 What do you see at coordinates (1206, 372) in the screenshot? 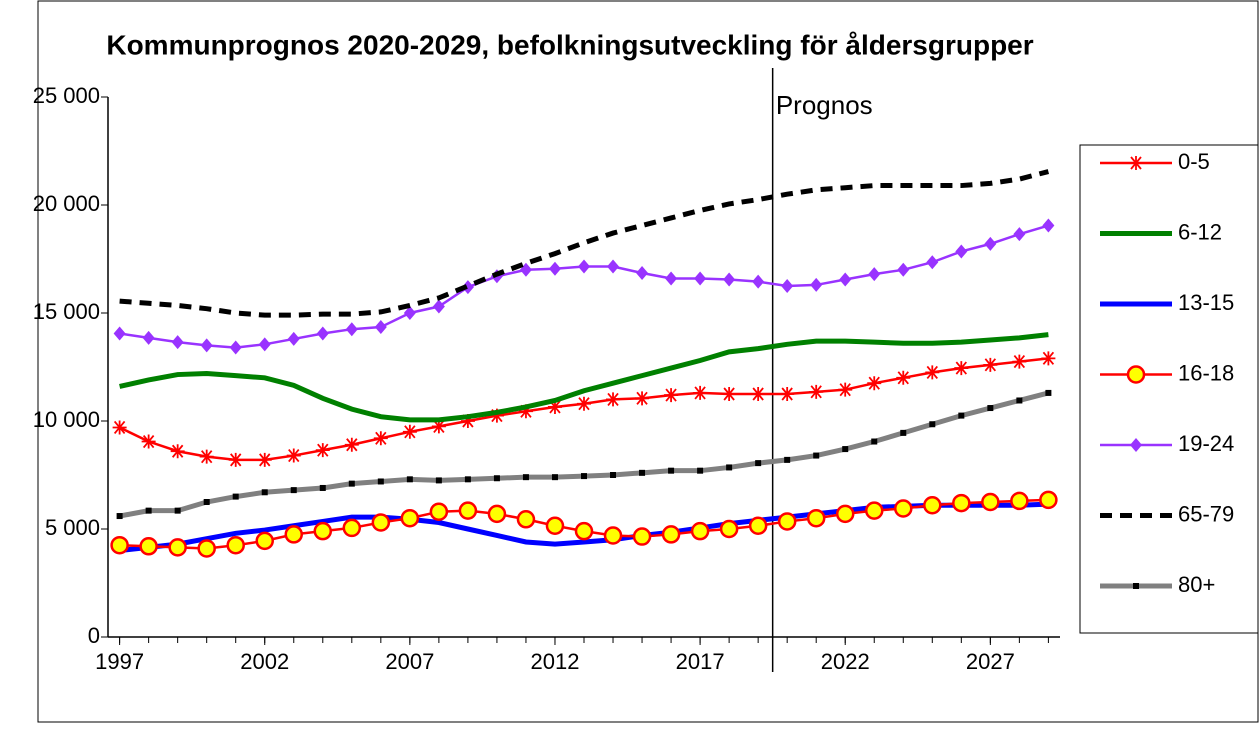
I see `legend-label: 16-18` at bounding box center [1206, 372].